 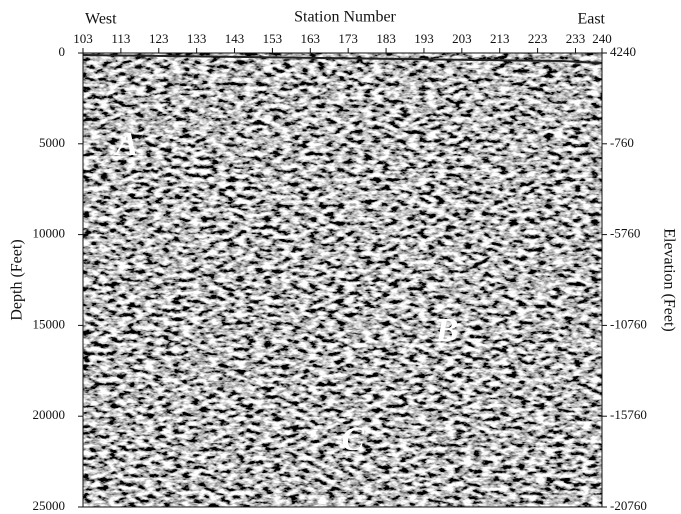 I want to click on x-tick-label: 123, so click(x=159, y=38).